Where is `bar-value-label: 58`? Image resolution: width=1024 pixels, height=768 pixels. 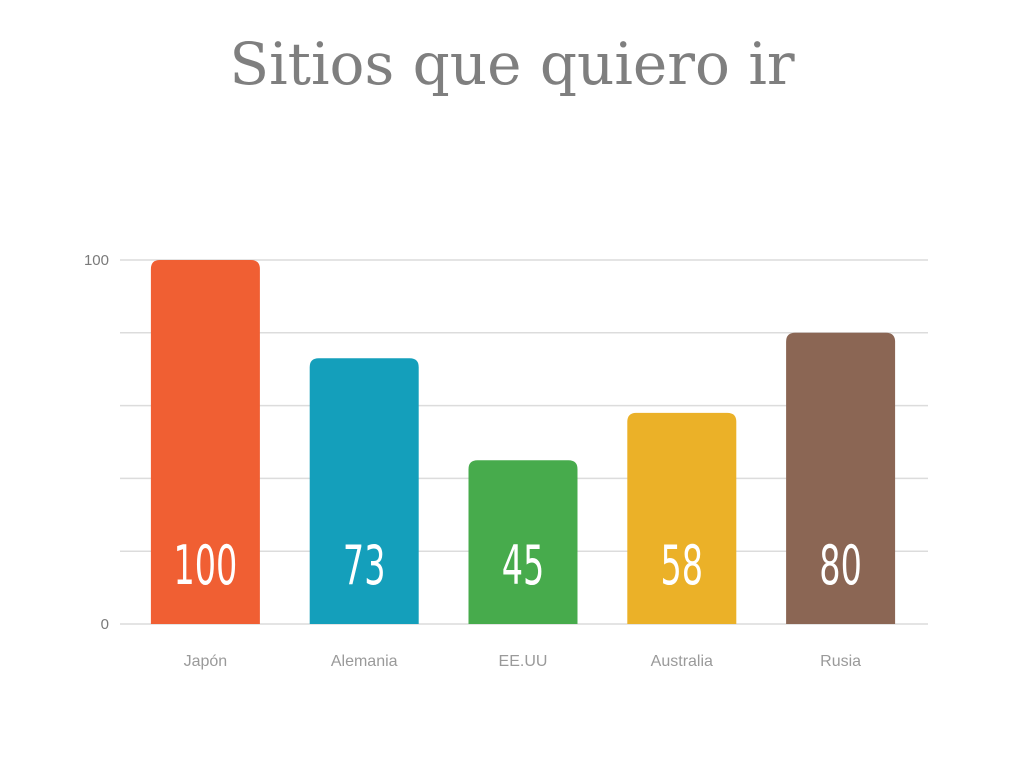
bar-value-label: 58 is located at coordinates (682, 566).